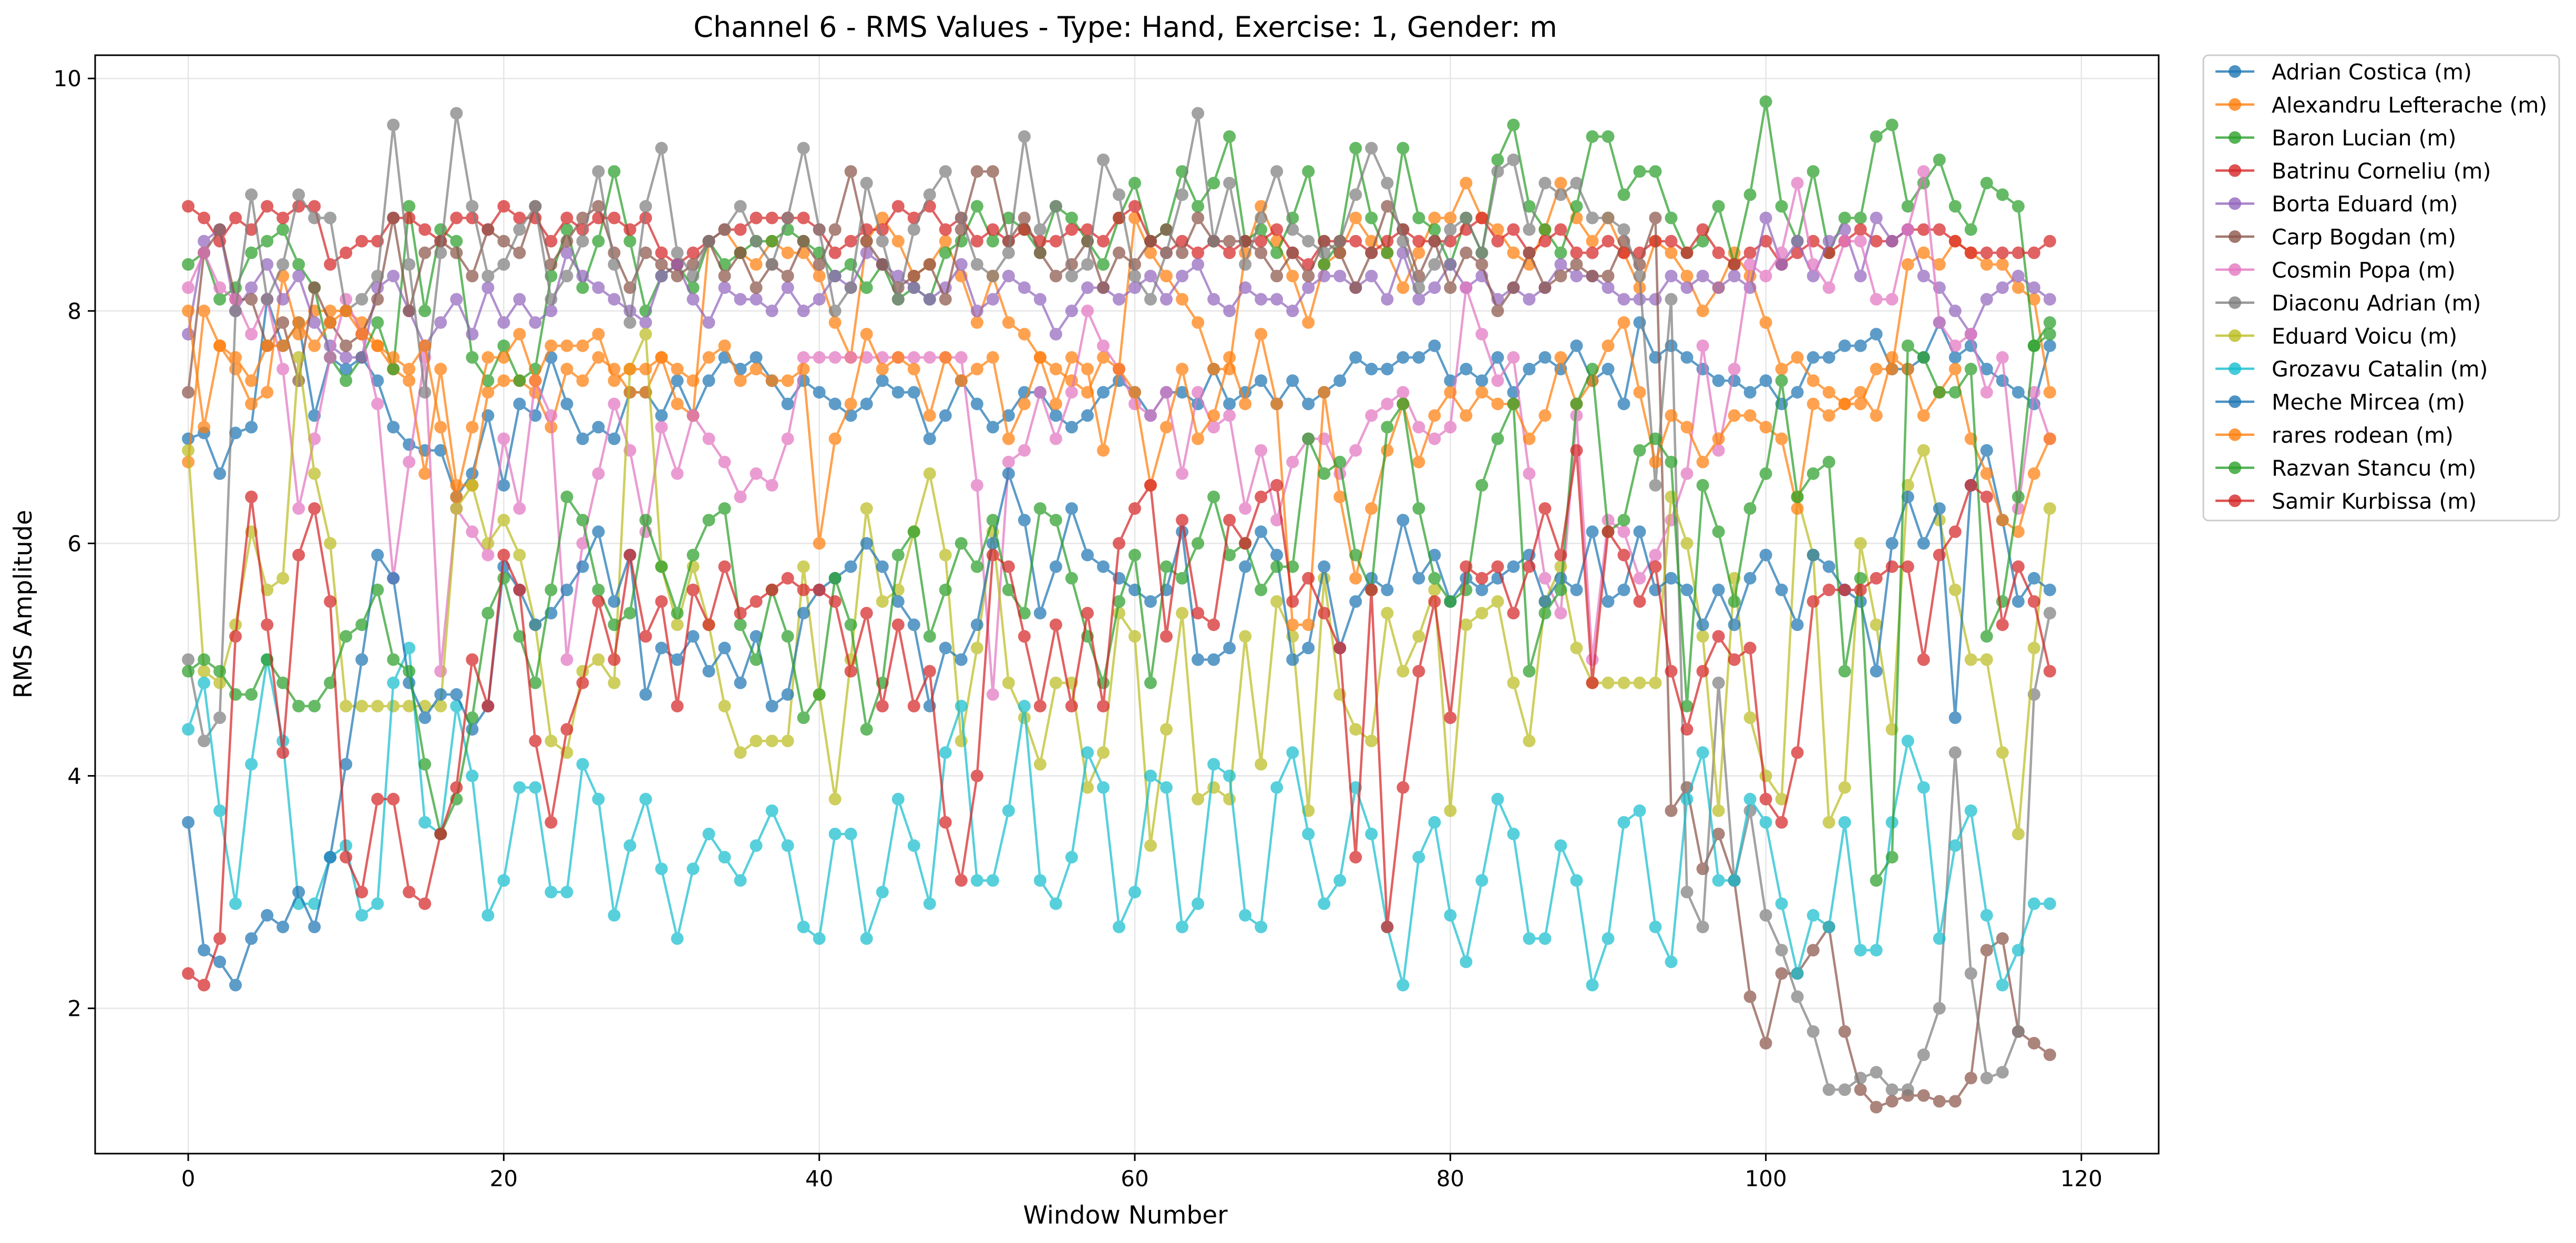  What do you see at coordinates (2336, 204) in the screenshot?
I see `legend-item: Borta Eduard (m)` at bounding box center [2336, 204].